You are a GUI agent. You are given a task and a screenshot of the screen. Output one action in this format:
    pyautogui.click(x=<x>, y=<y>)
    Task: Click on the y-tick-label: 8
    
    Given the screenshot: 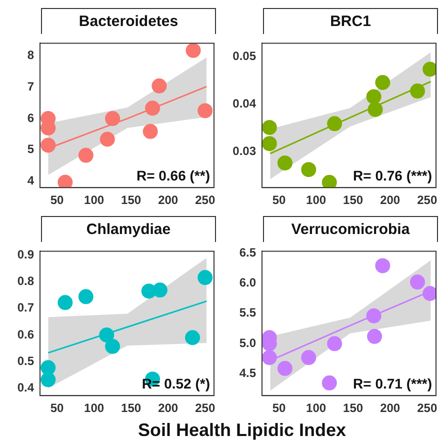 What is the action you would take?
    pyautogui.click(x=30, y=55)
    